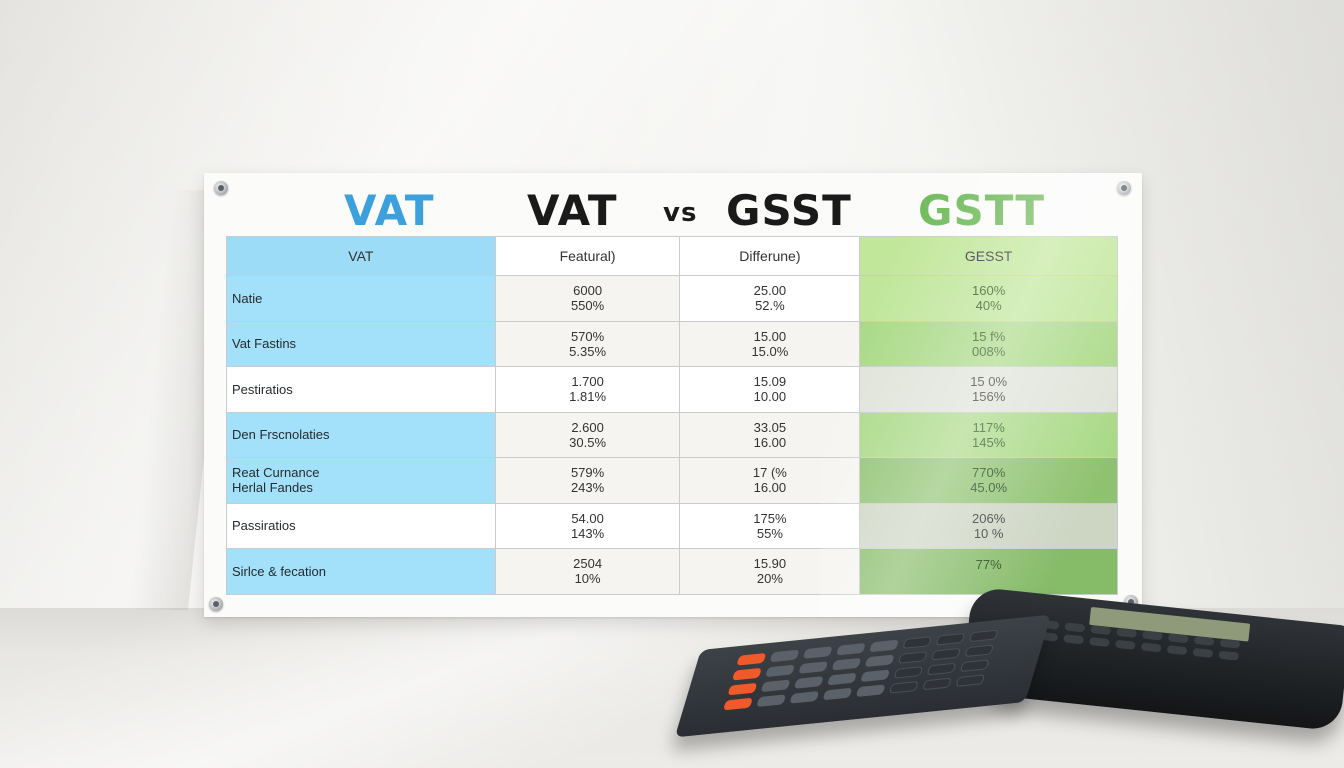  What do you see at coordinates (770, 571) in the screenshot?
I see `difference-cell: 15.90 20%` at bounding box center [770, 571].